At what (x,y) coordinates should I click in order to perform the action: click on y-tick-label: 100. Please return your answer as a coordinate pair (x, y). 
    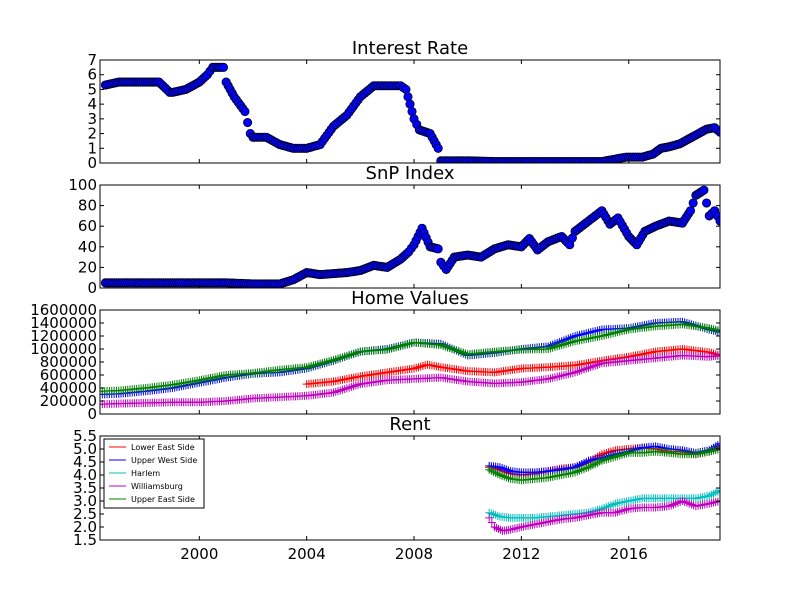
    Looking at the image, I should click on (82, 185).